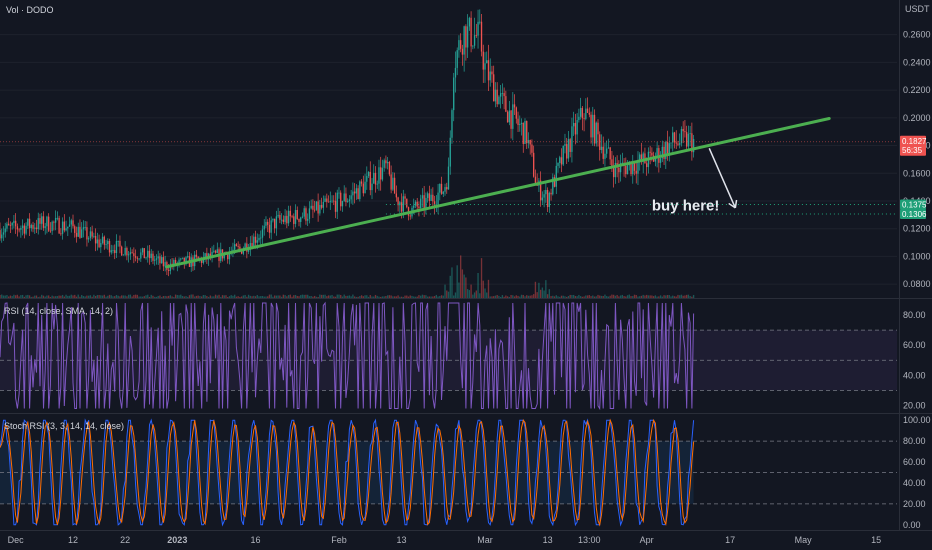 Image resolution: width=932 pixels, height=550 pixels. I want to click on time-axis: Dec 12 22 2023 16 Feb 13 Mar 13 13:00 Apr 17 May 15, so click(445, 540).